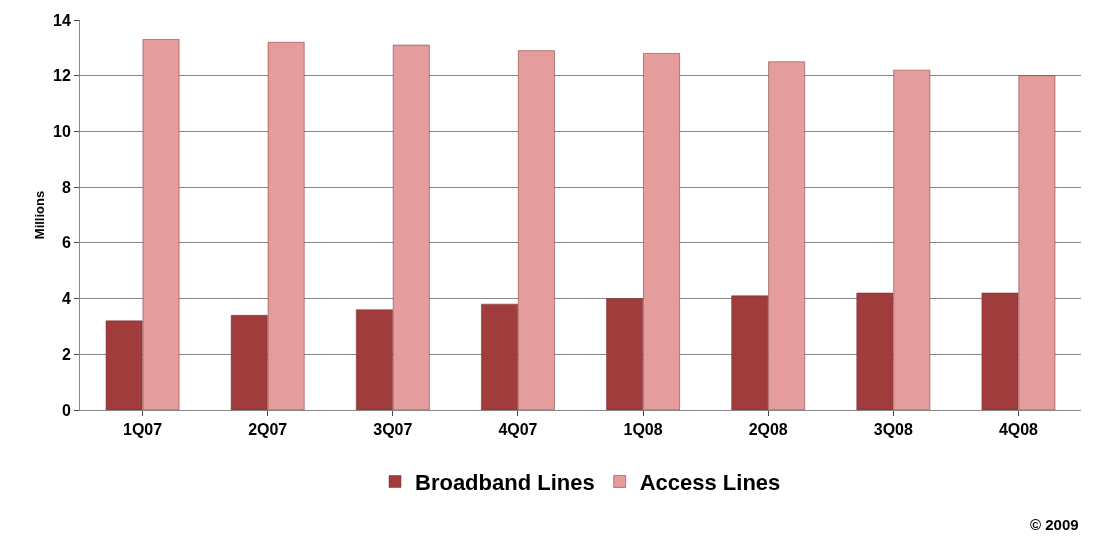  I want to click on x-tick-label: 1Q07, so click(142, 430).